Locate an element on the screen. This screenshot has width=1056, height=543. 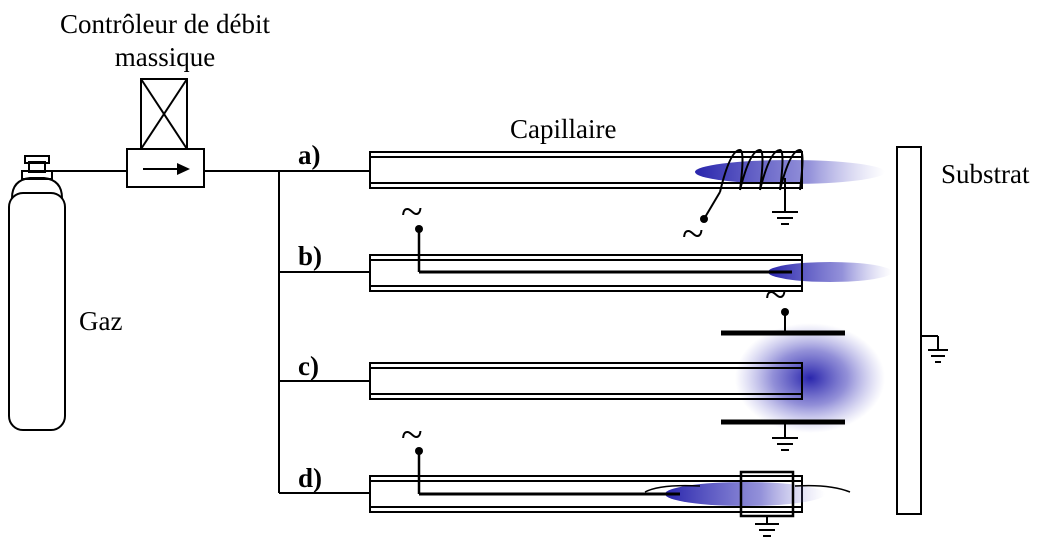
flow-arrow-icon is located at coordinates (183, 169).